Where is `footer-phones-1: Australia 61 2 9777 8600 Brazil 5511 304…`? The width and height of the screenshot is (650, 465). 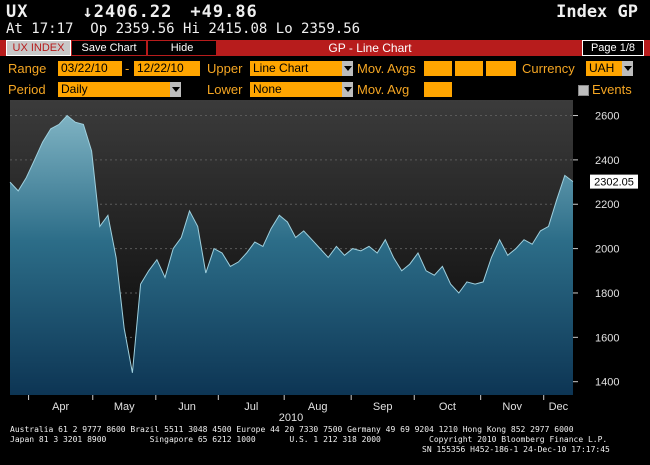 footer-phones-1: Australia 61 2 9777 8600 Brazil 5511 304… is located at coordinates (292, 429).